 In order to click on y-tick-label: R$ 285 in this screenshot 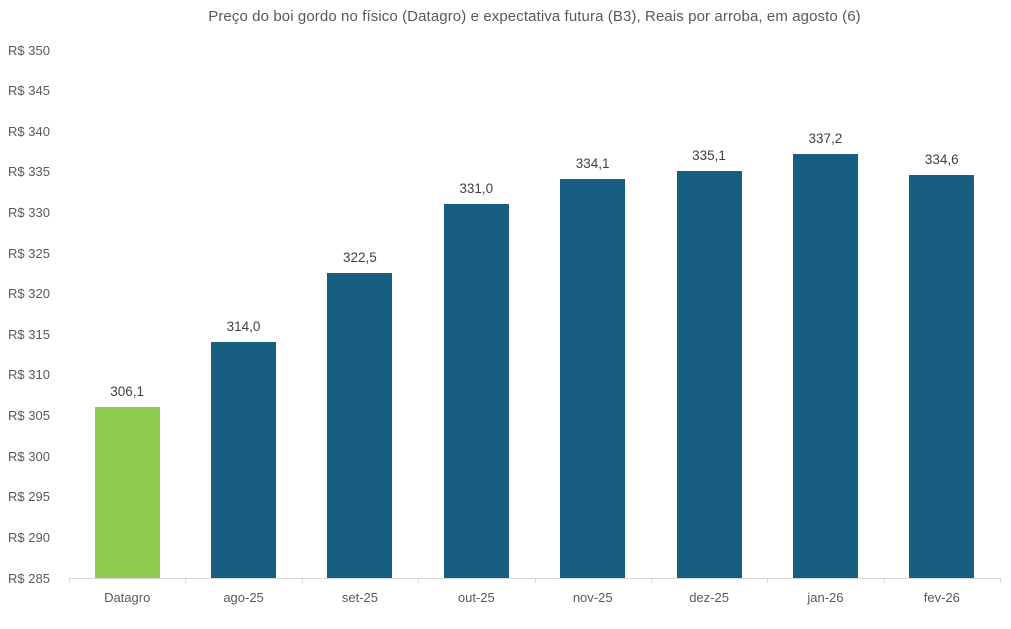, I will do `click(29, 578)`.